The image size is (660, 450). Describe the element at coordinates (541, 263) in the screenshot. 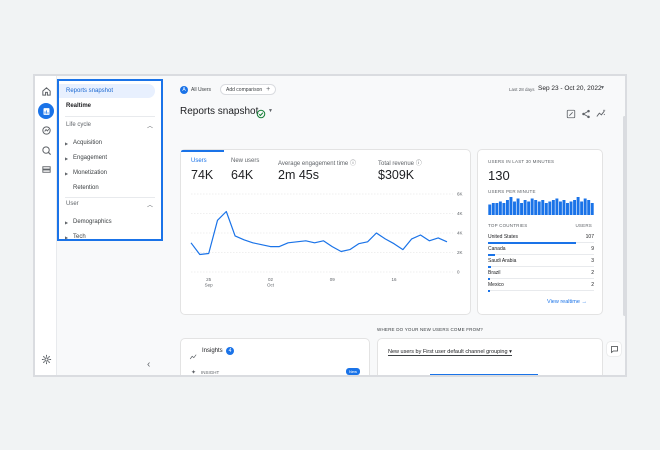

I see `country-row: Saudi Arabia 3` at that location.